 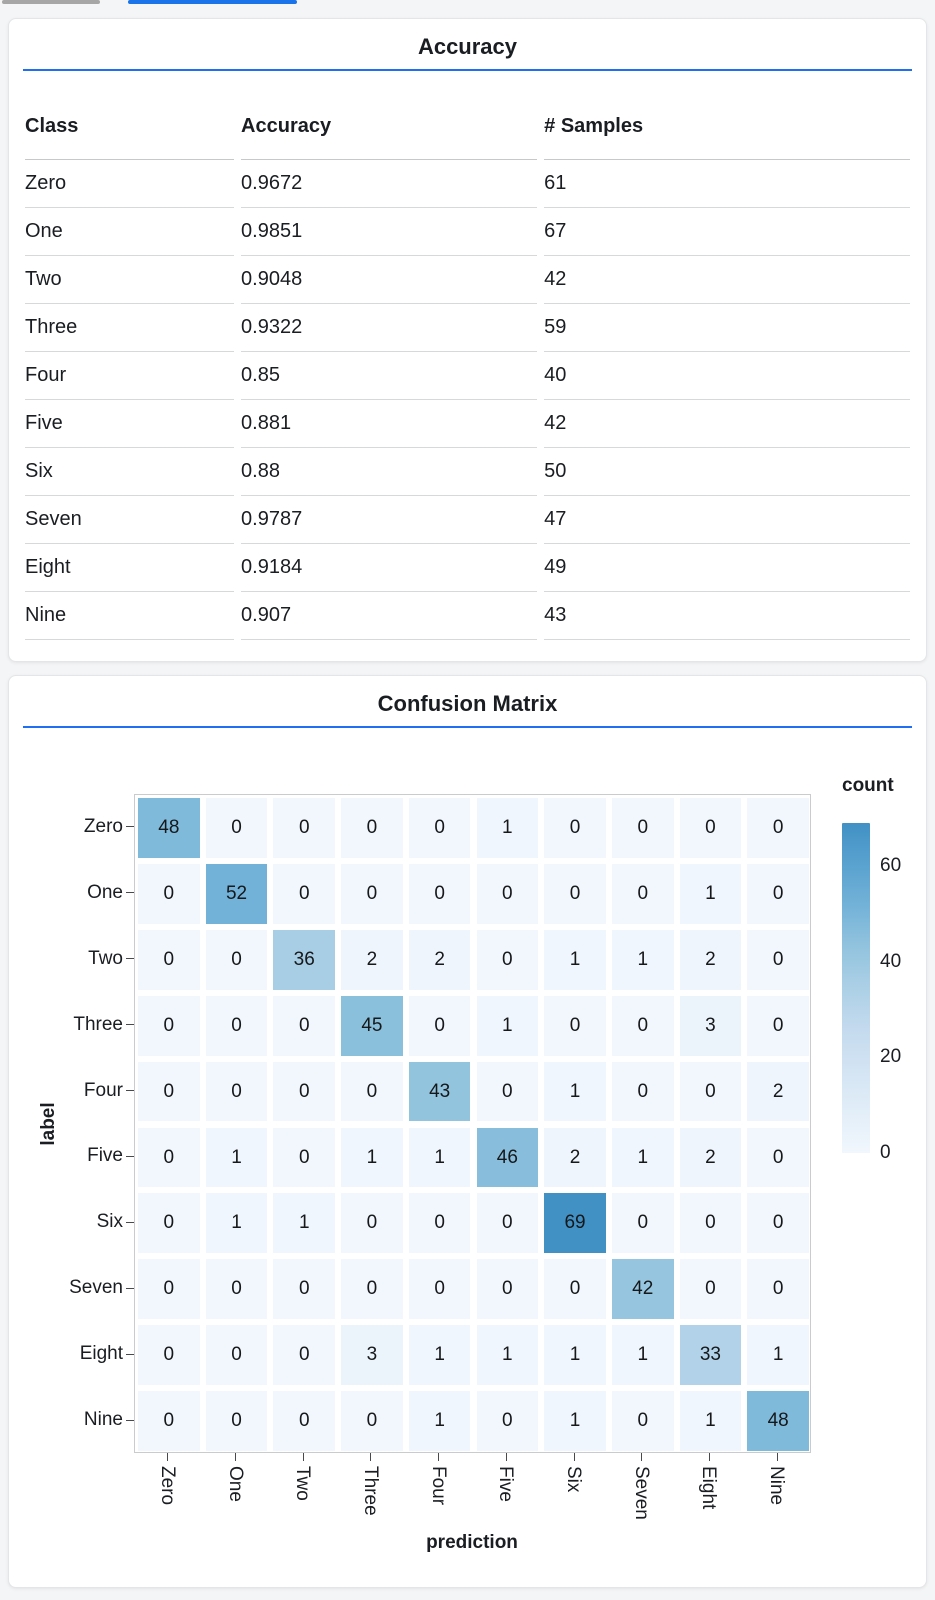 I want to click on heatmap-cell: 45, so click(x=372, y=1025).